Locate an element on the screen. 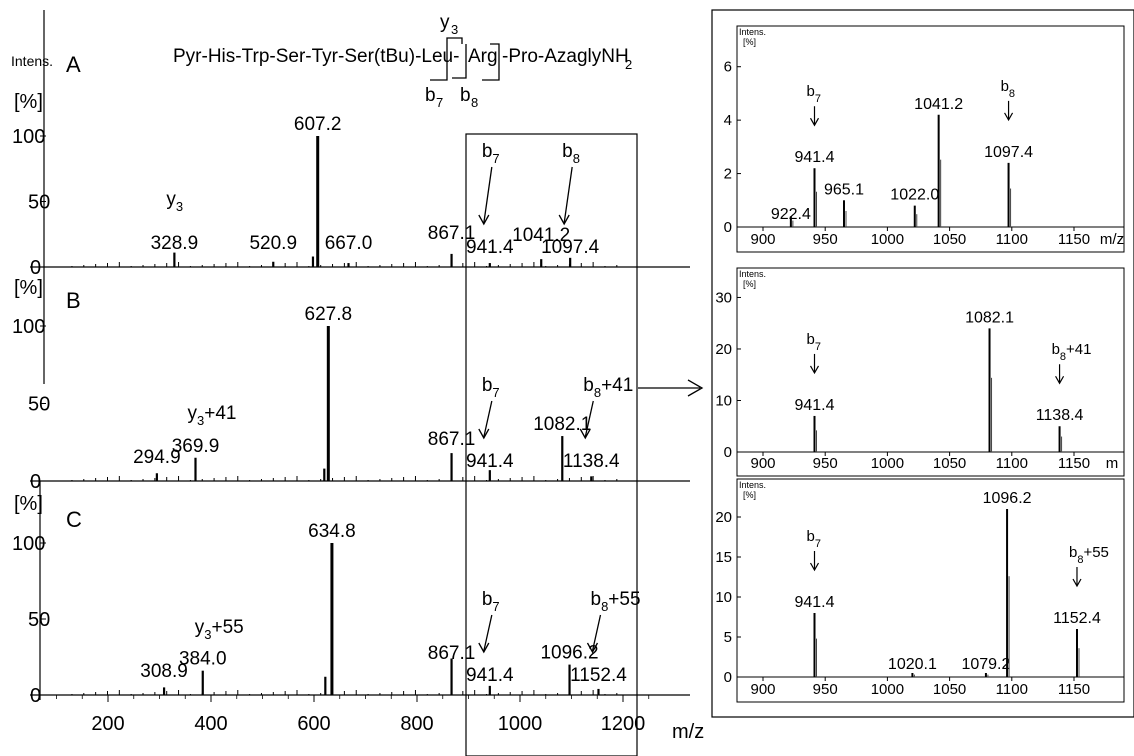  b8-ion-sub: 8 is located at coordinates (474, 102).